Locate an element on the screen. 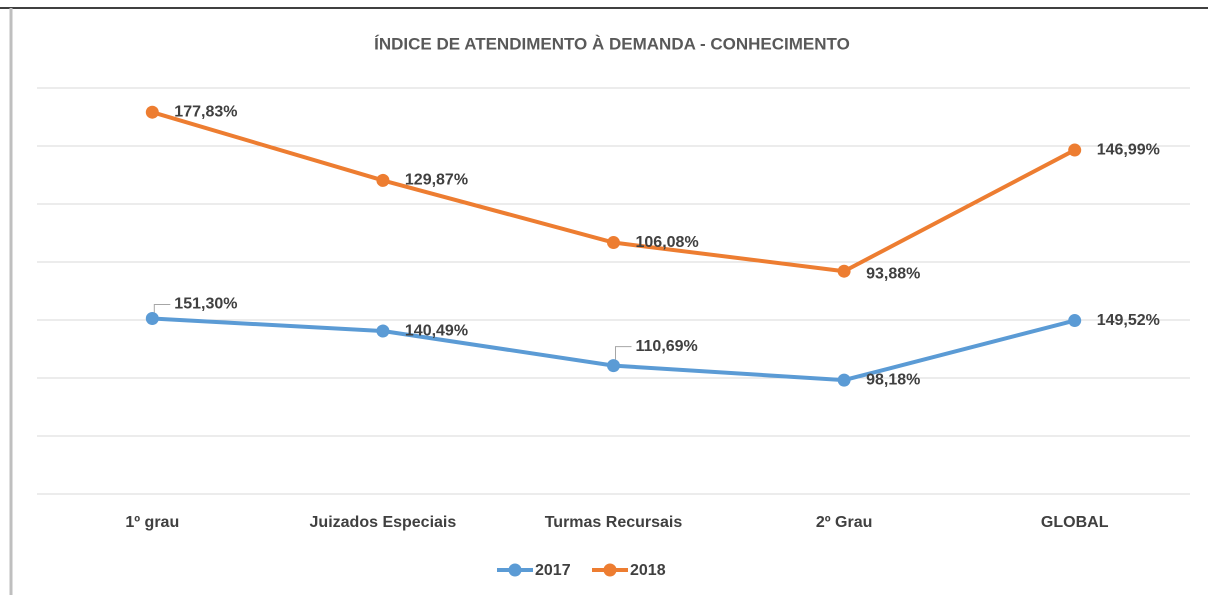  data-label: 98,18% is located at coordinates (893, 379).